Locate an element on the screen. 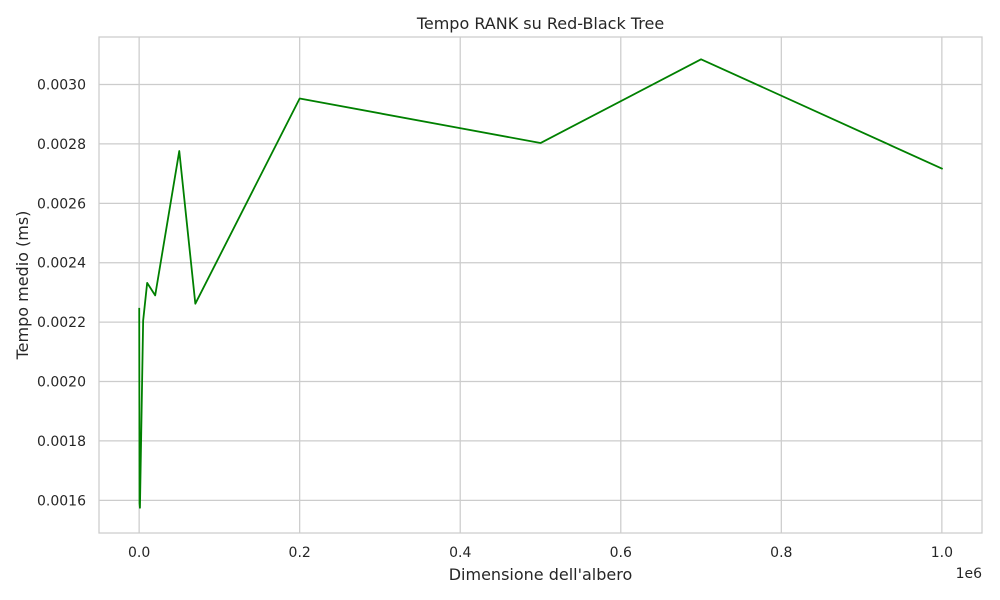 The height and width of the screenshot is (600, 1000). y-tick-label: 0.0030 is located at coordinates (61, 86).